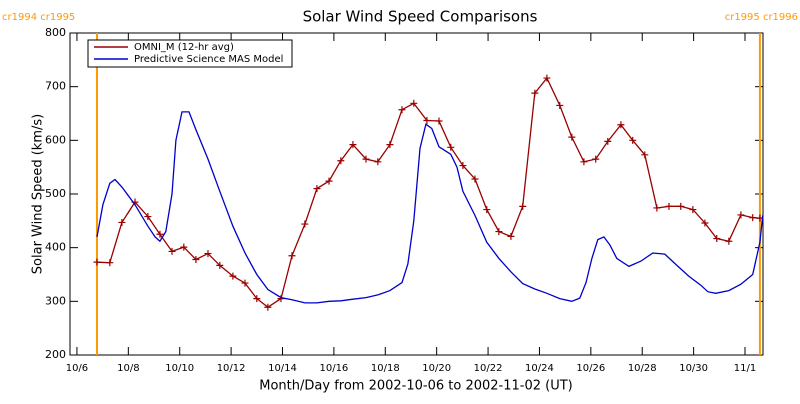 The image size is (800, 404). What do you see at coordinates (539, 368) in the screenshot?
I see `x-tick-label: 10/24` at bounding box center [539, 368].